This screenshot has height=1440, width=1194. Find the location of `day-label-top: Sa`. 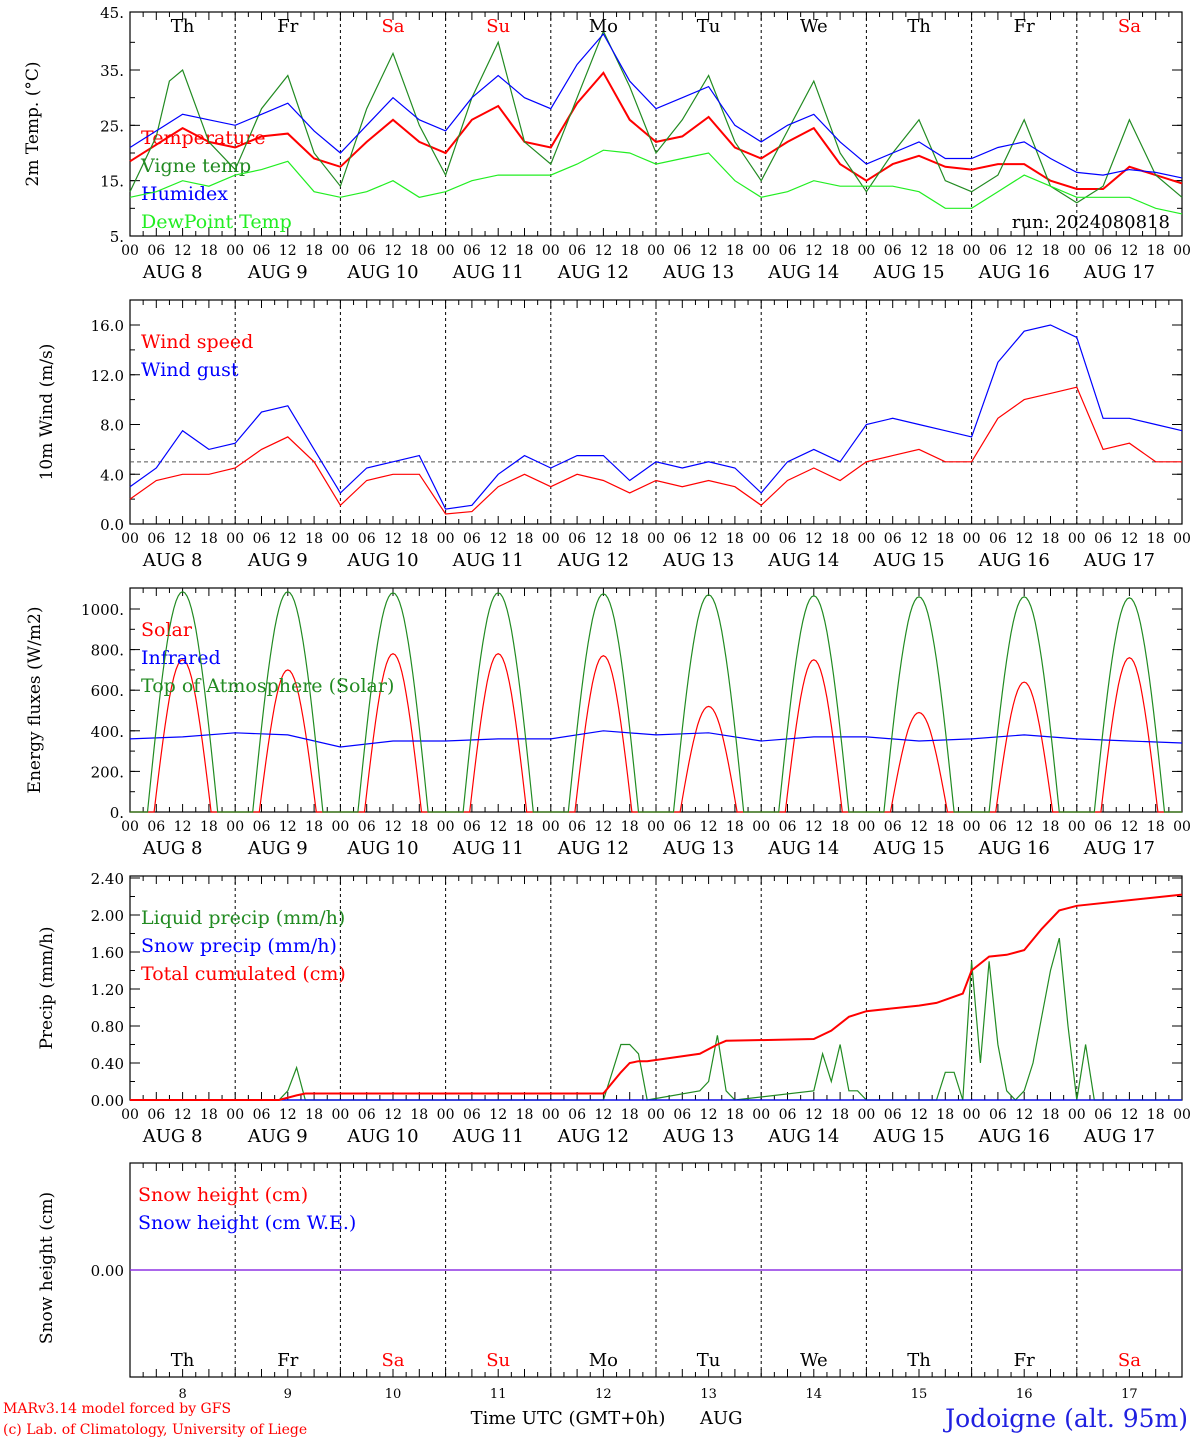

day-label-top: Sa is located at coordinates (392, 26).